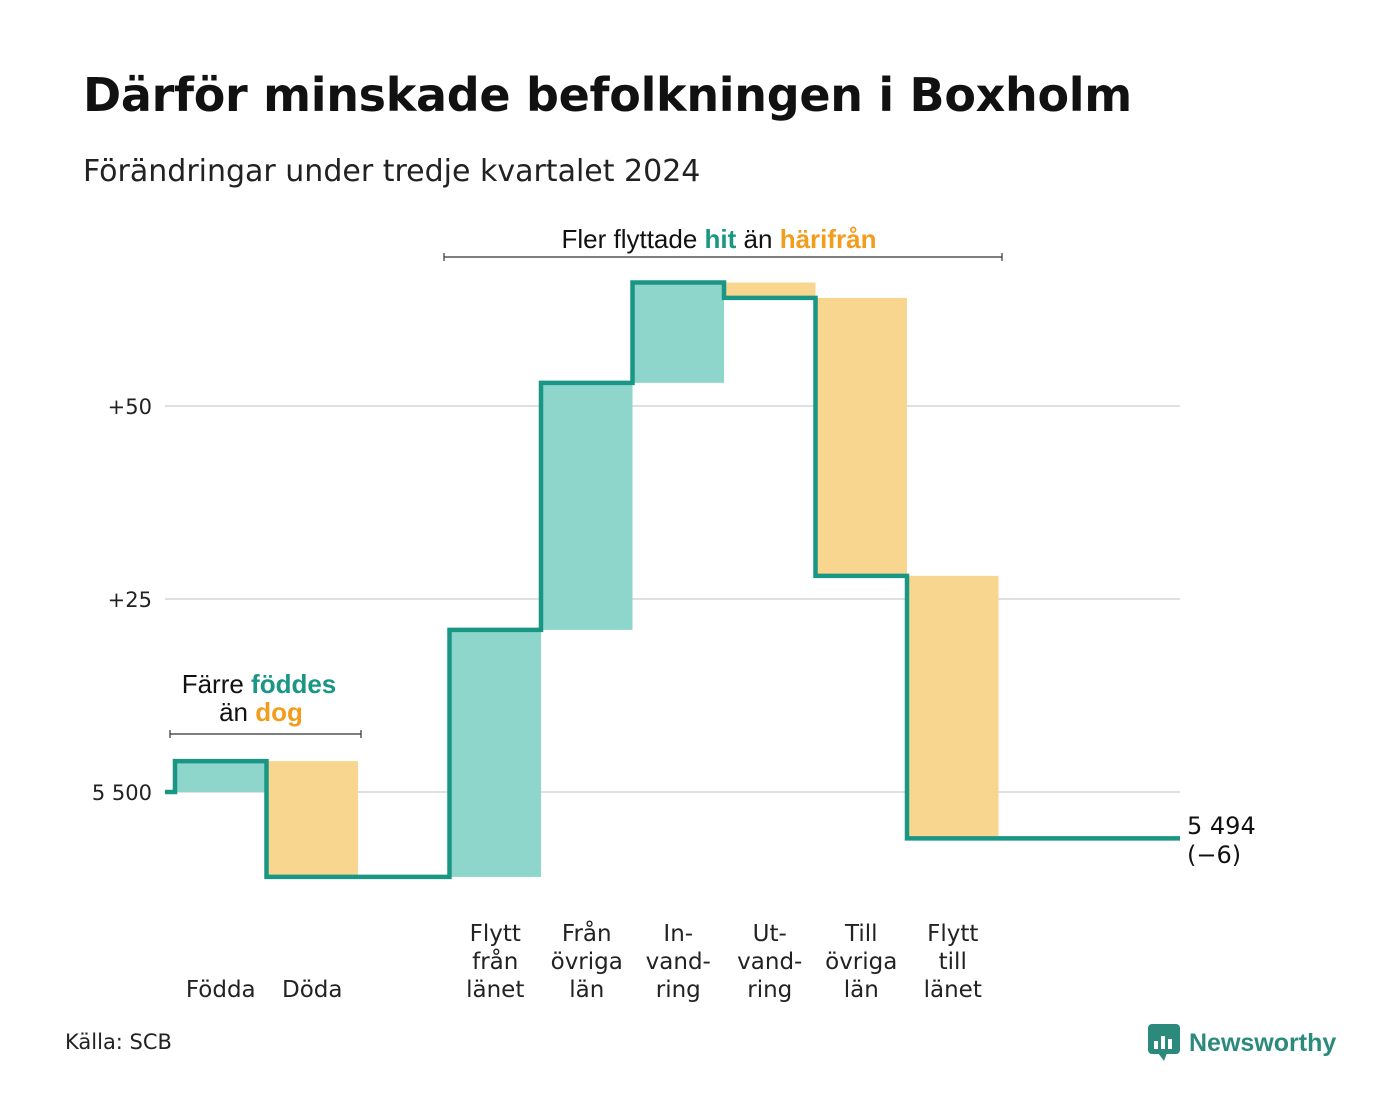 This screenshot has height=1120, width=1400. What do you see at coordinates (312, 990) in the screenshot?
I see `x-tick-label: Döda` at bounding box center [312, 990].